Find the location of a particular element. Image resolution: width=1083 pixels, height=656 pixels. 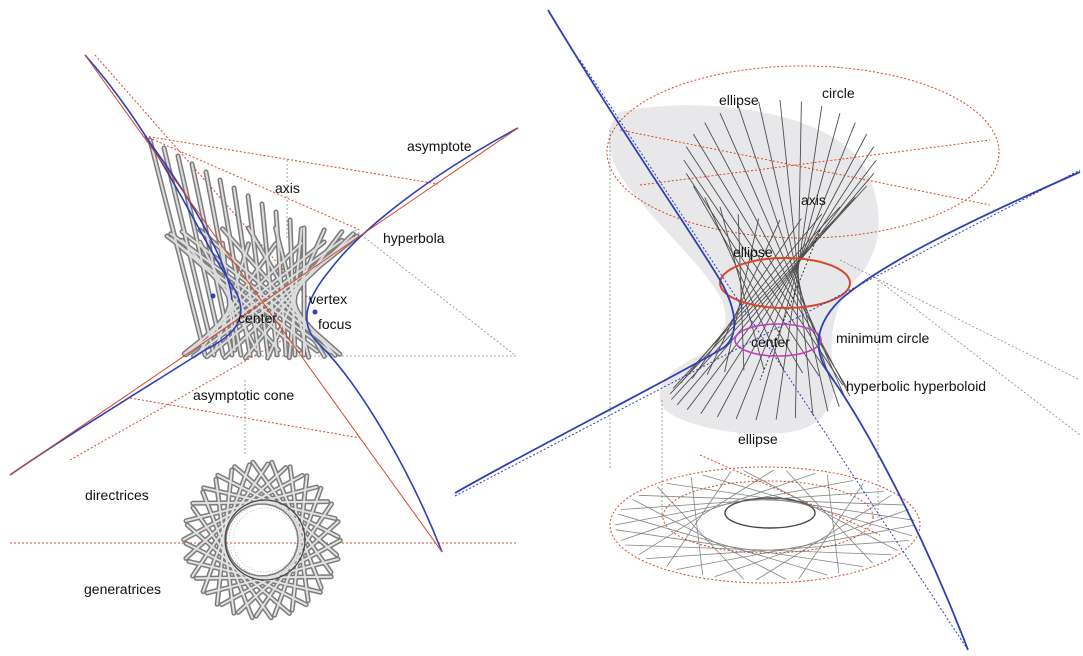

label-axis-right: axis is located at coordinates (813, 200).